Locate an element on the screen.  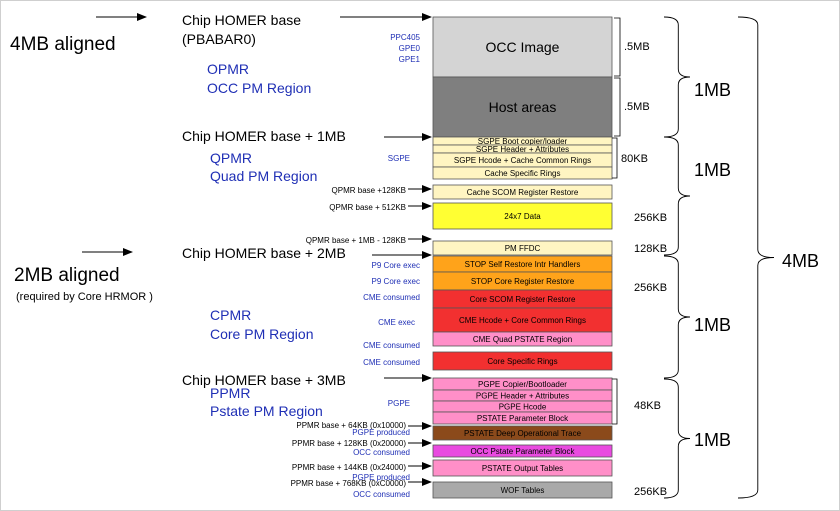
note-p9-core-exec-2: P9 Core exec is located at coordinates (396, 281).